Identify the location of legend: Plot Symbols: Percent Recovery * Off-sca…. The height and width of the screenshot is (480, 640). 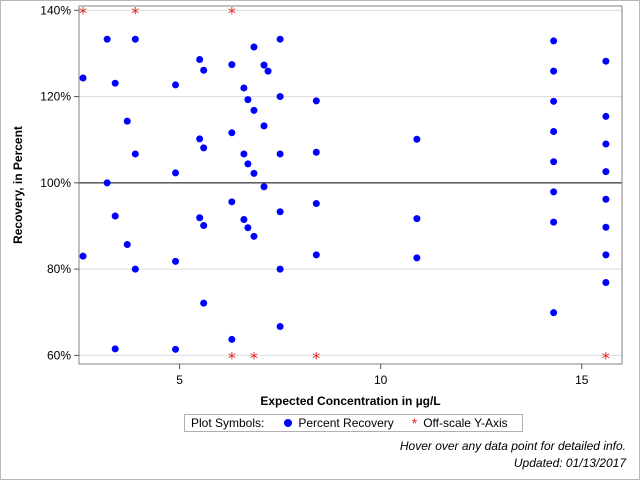
(353, 423).